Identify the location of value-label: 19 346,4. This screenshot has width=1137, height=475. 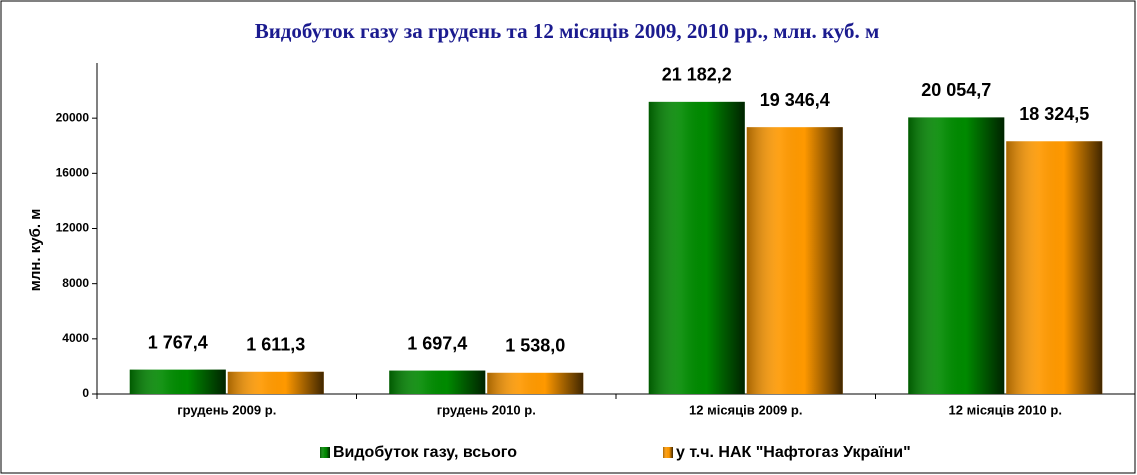
(795, 100).